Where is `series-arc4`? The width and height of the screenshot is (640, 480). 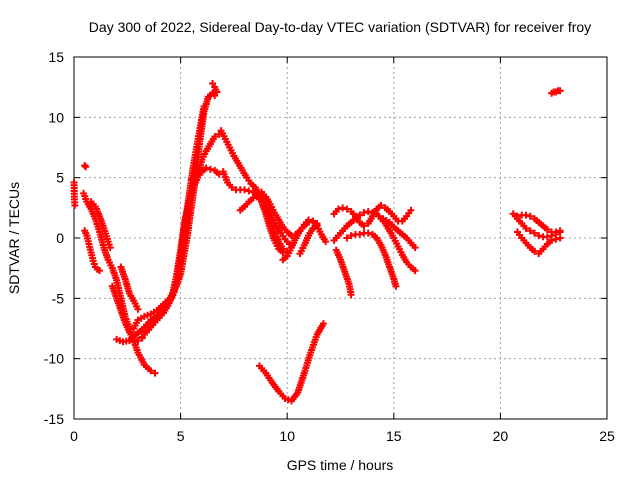 series-arc4 is located at coordinates (92, 251).